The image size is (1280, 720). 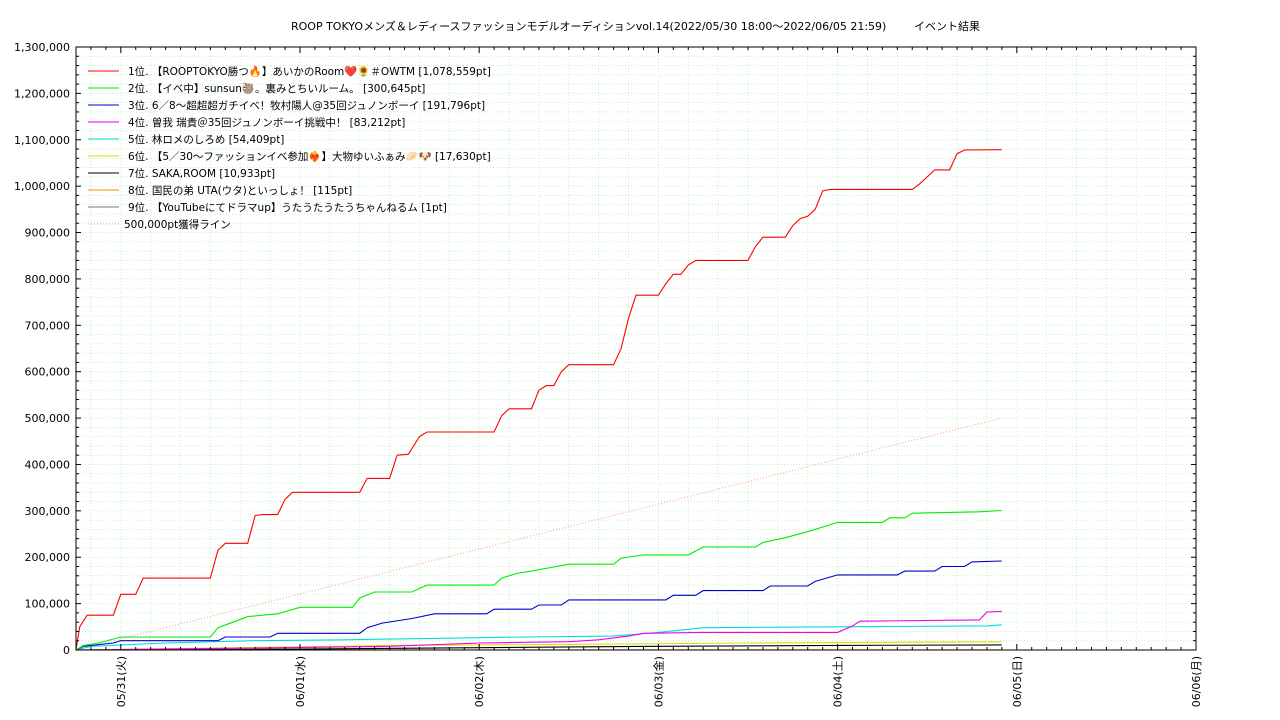 What do you see at coordinates (48, 511) in the screenshot?
I see `y-tick-label: 300,000` at bounding box center [48, 511].